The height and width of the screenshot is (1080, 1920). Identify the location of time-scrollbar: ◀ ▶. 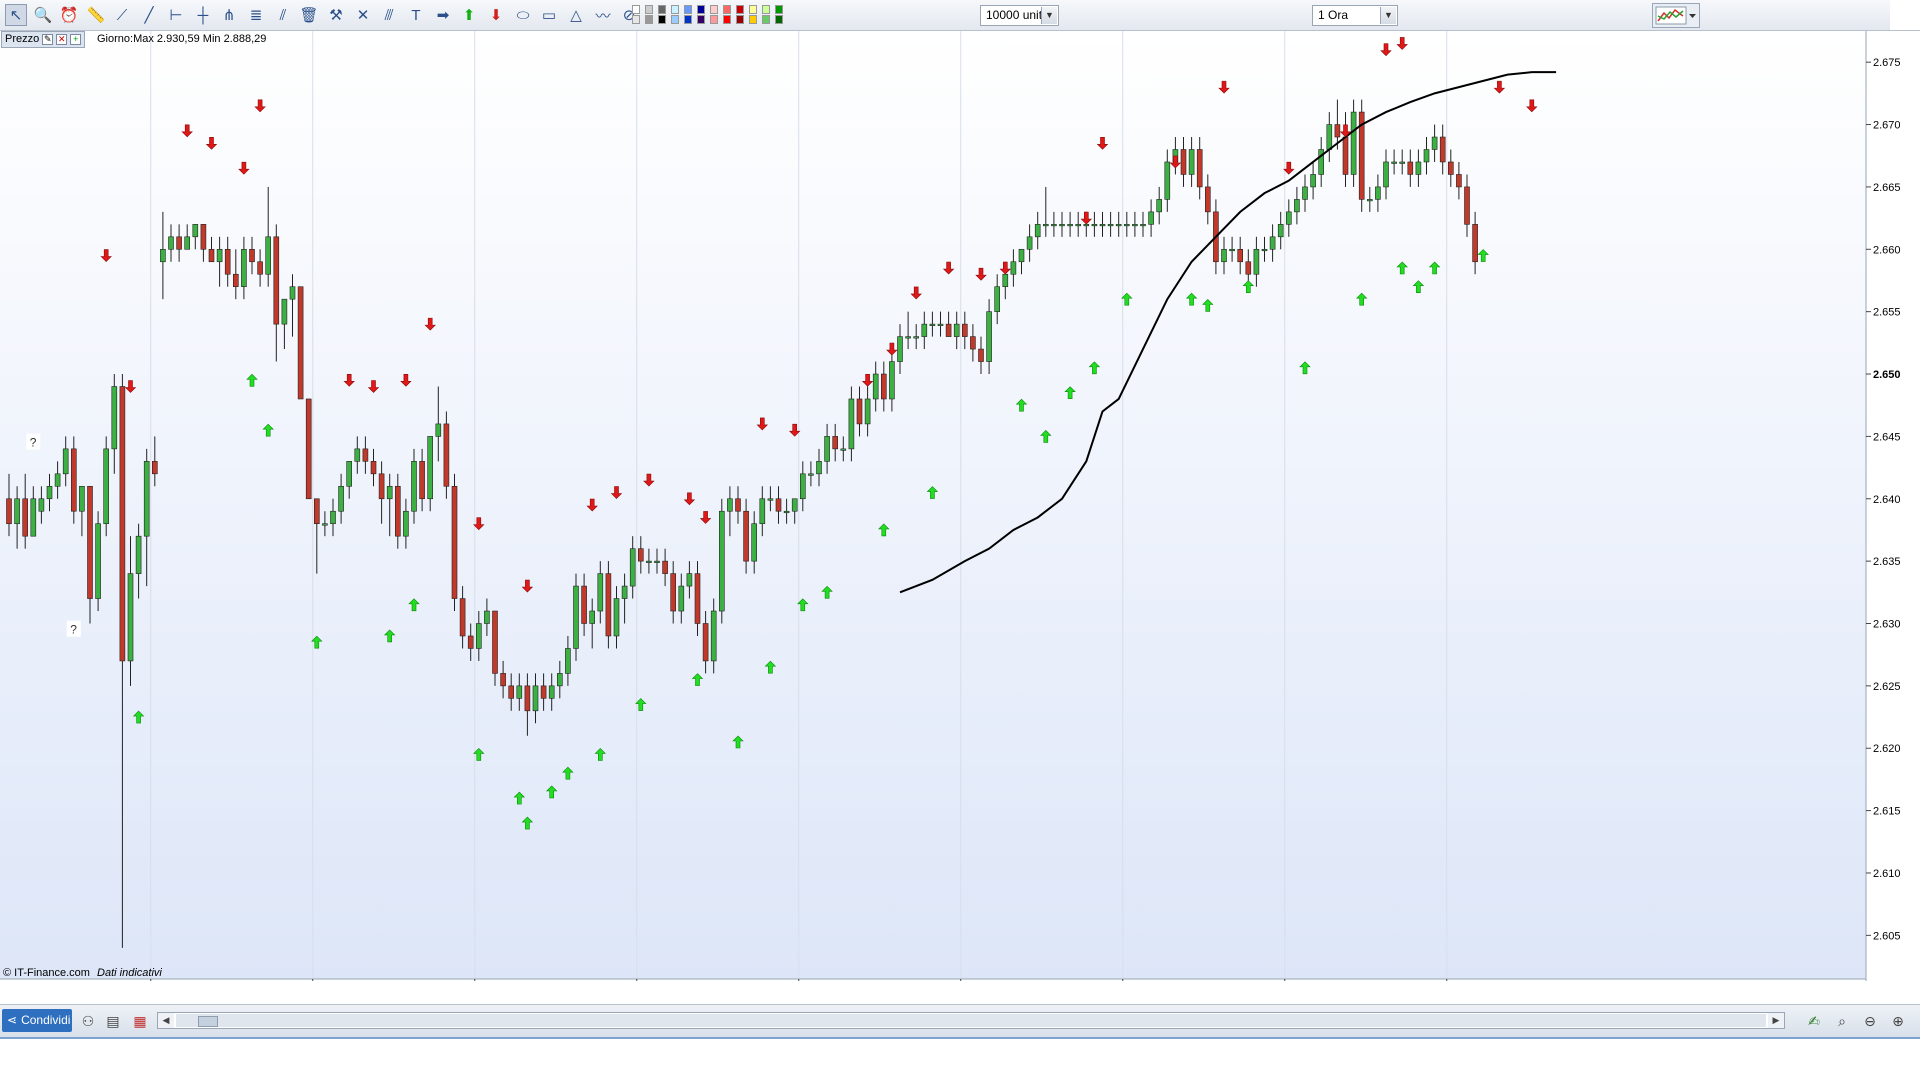
(971, 1020).